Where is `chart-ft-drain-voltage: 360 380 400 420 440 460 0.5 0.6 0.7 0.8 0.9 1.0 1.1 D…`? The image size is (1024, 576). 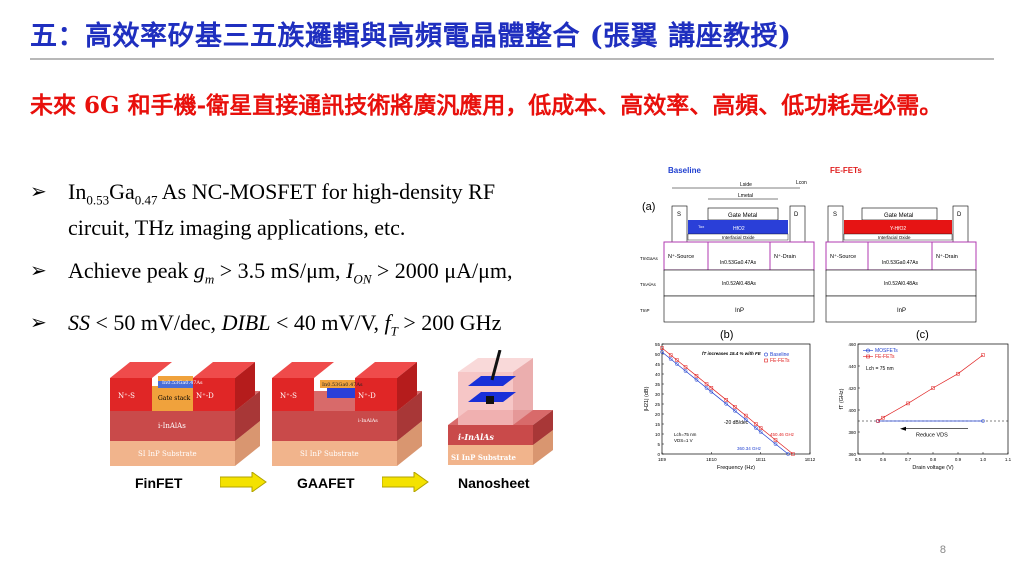 chart-ft-drain-voltage: 360 380 400 420 440 460 0.5 0.6 0.7 0.8 0.9 1.0 1.1 D… is located at coordinates (925, 406).